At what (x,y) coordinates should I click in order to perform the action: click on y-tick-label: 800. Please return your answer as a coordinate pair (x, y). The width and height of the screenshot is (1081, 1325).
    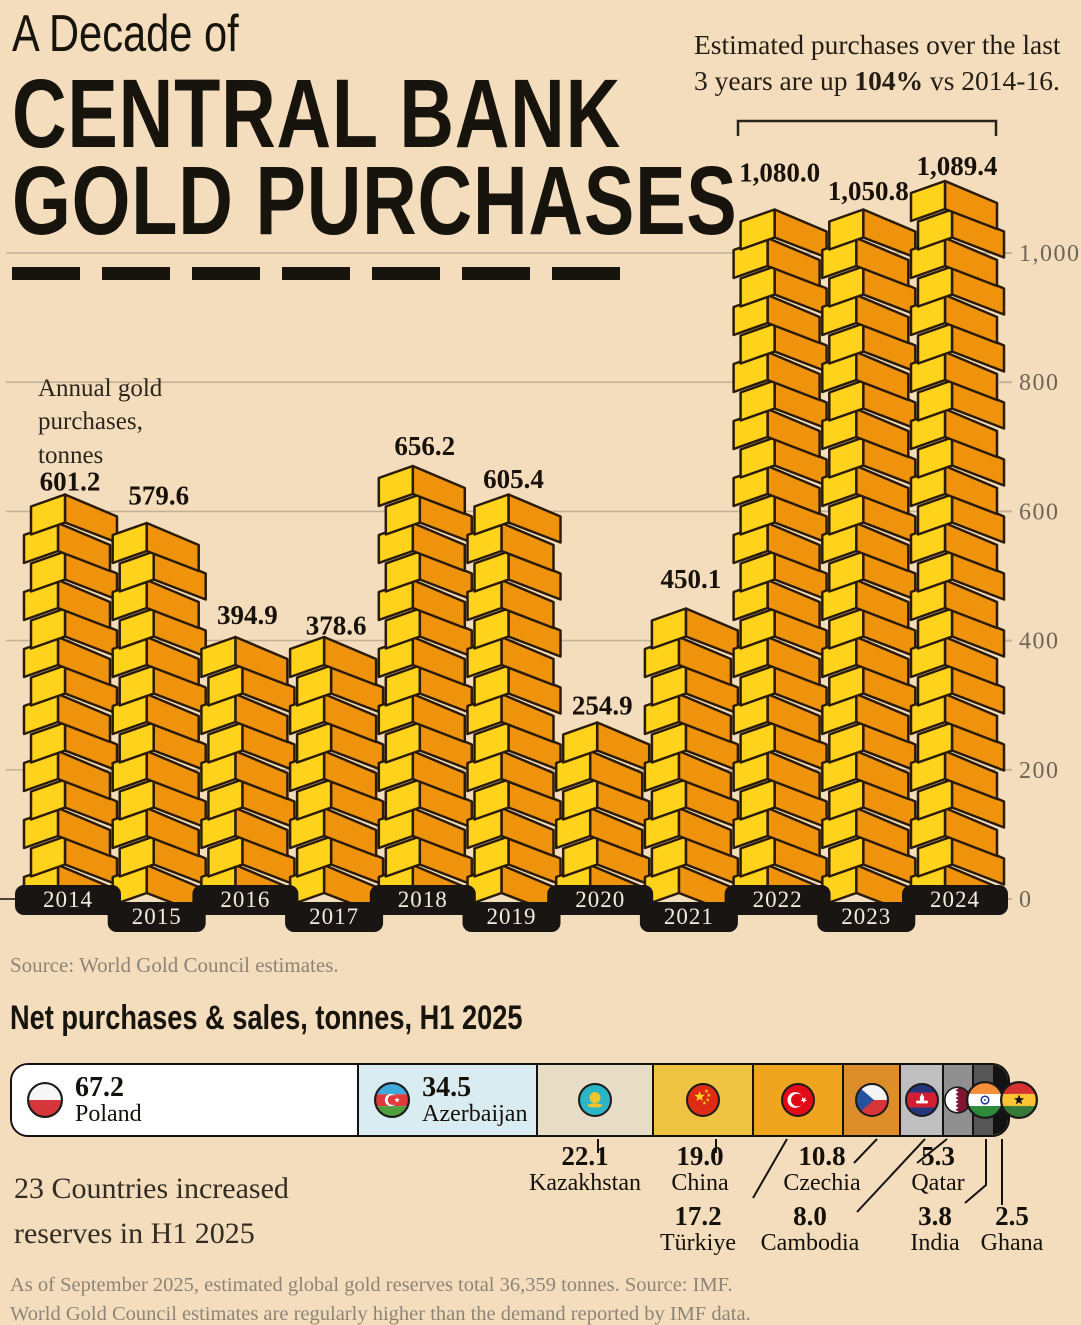
    Looking at the image, I should click on (1039, 383).